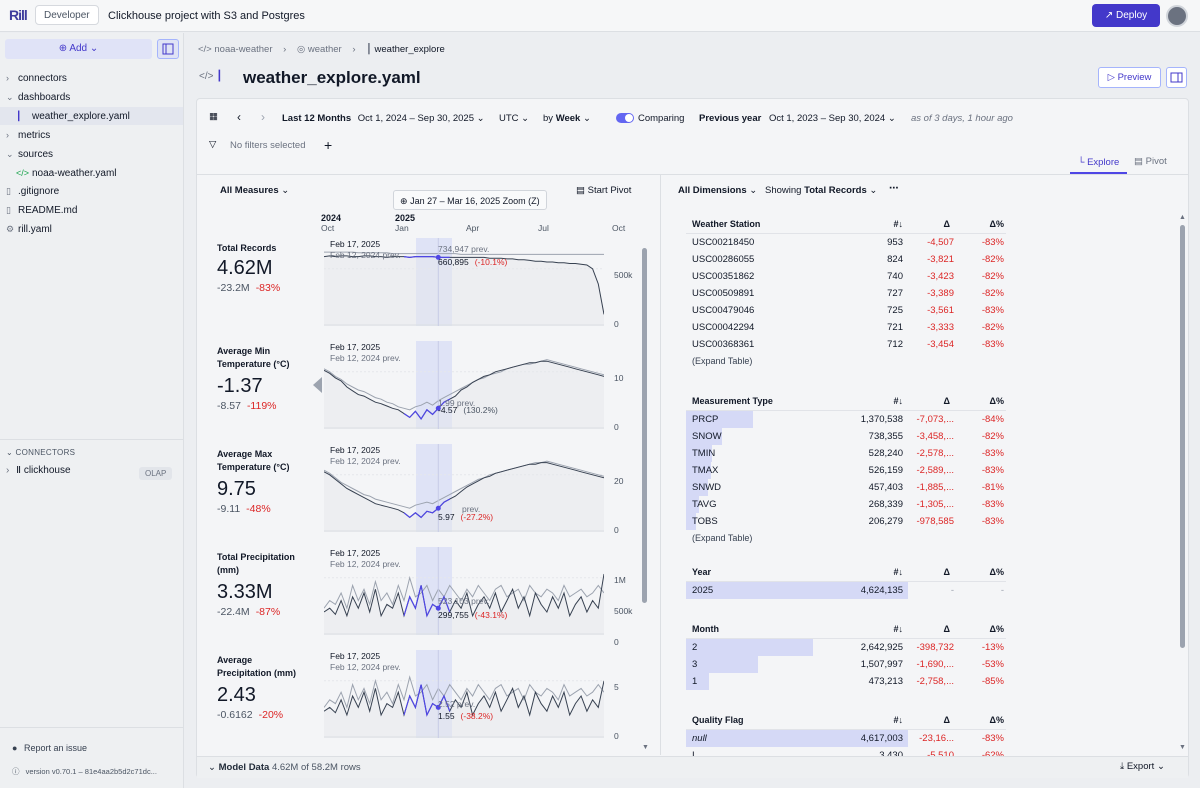 This screenshot has width=1200, height=788. I want to click on dimension-row: USC00218450 953 -4,507 -83%, so click(846, 242).